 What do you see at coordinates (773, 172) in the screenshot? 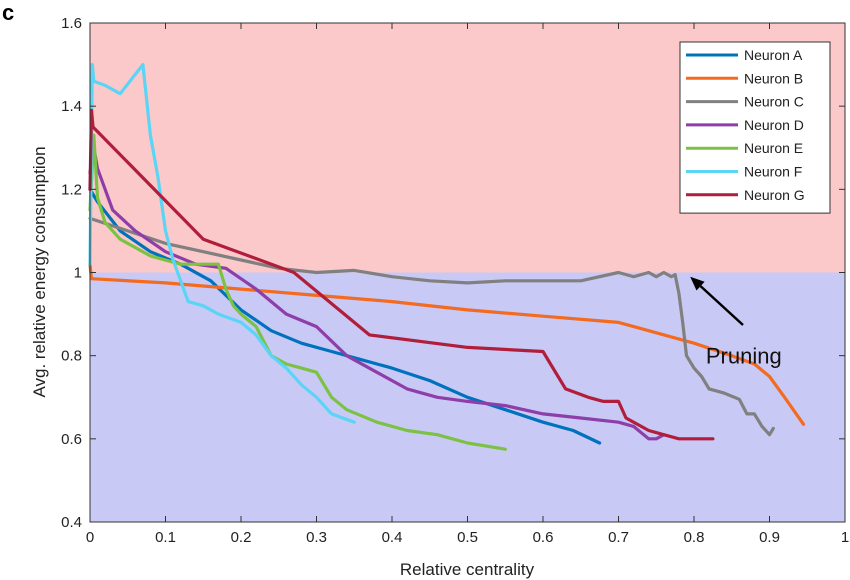
I see `legend-label: Neuron F` at bounding box center [773, 172].